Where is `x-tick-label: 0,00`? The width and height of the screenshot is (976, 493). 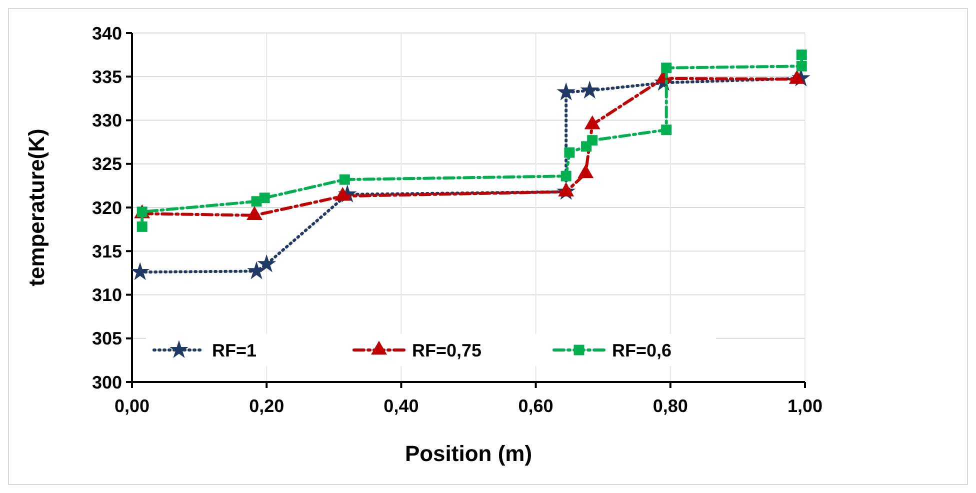 x-tick-label: 0,00 is located at coordinates (132, 406).